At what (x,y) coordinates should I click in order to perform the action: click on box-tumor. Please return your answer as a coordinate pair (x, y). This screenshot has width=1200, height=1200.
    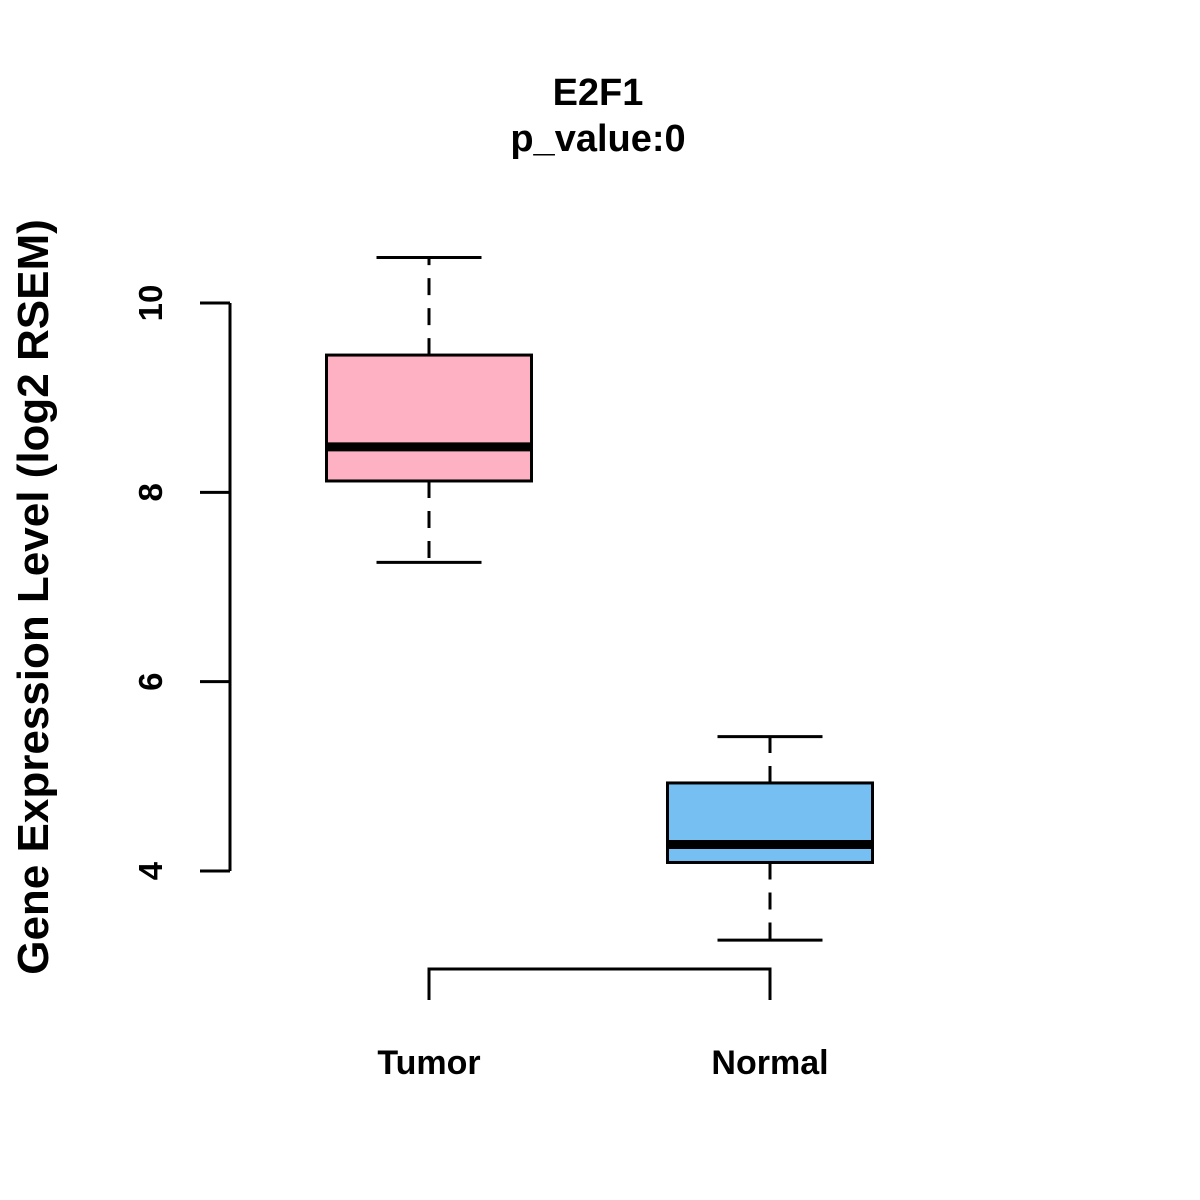
    Looking at the image, I should click on (429, 418).